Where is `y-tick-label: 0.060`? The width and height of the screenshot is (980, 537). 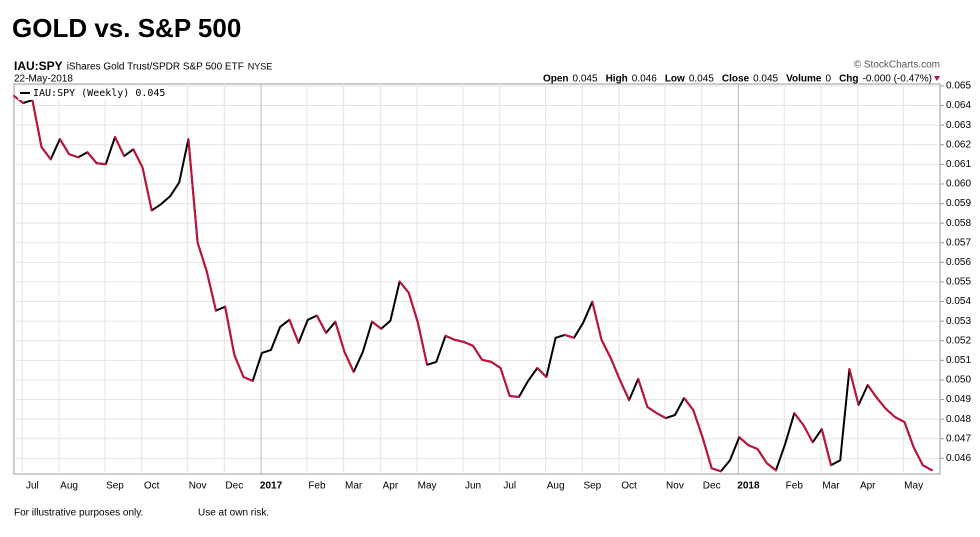 y-tick-label: 0.060 is located at coordinates (958, 184).